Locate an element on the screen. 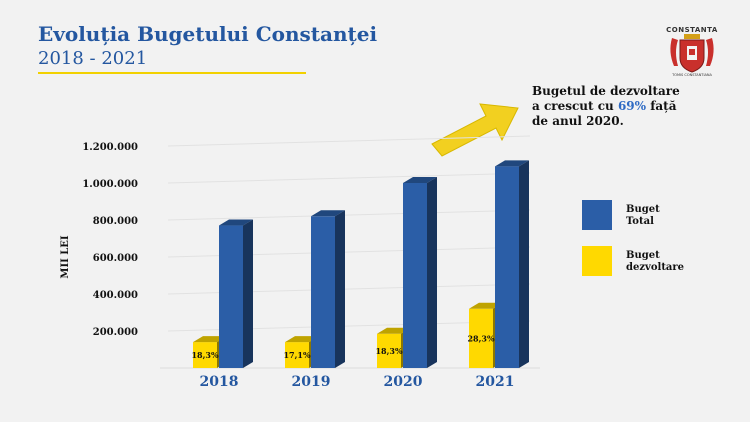  page-title: Evoluția Bugetului Constanței is located at coordinates (208, 34).